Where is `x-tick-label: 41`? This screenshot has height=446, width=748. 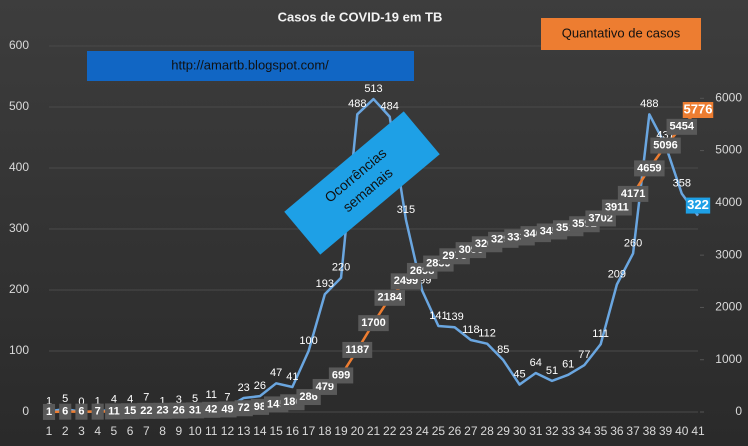 x-tick-label: 41 is located at coordinates (698, 431).